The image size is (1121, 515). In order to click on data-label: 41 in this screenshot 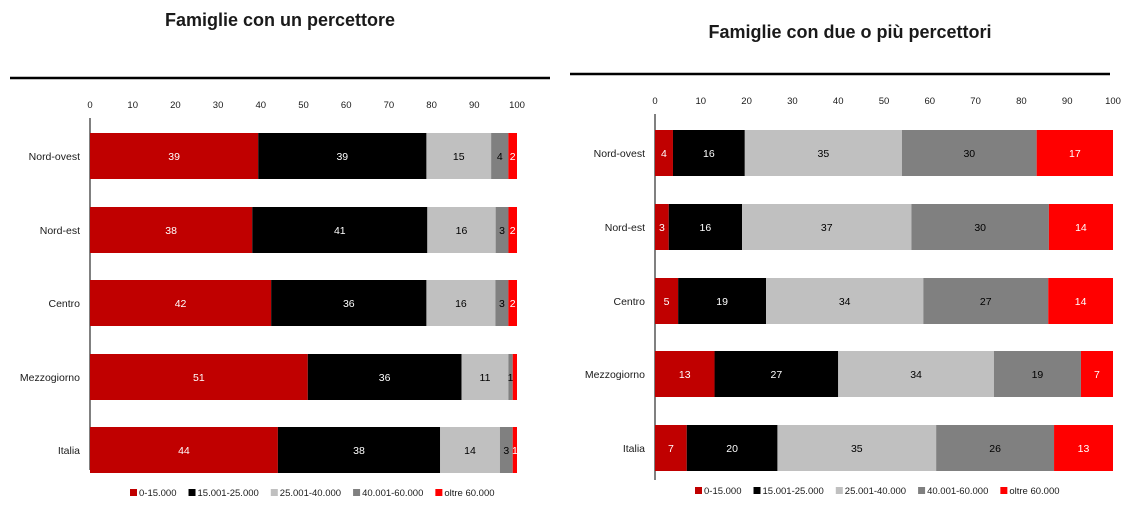, I will do `click(340, 231)`.